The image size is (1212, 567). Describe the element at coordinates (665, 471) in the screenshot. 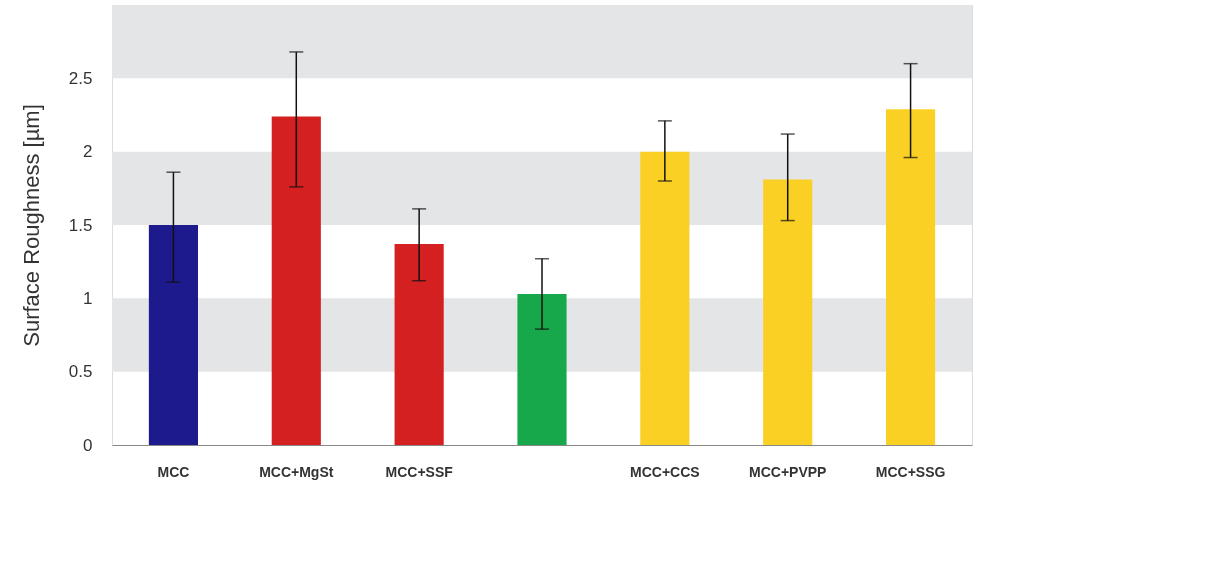

I see `x-tick-label: MCC+CCS` at that location.